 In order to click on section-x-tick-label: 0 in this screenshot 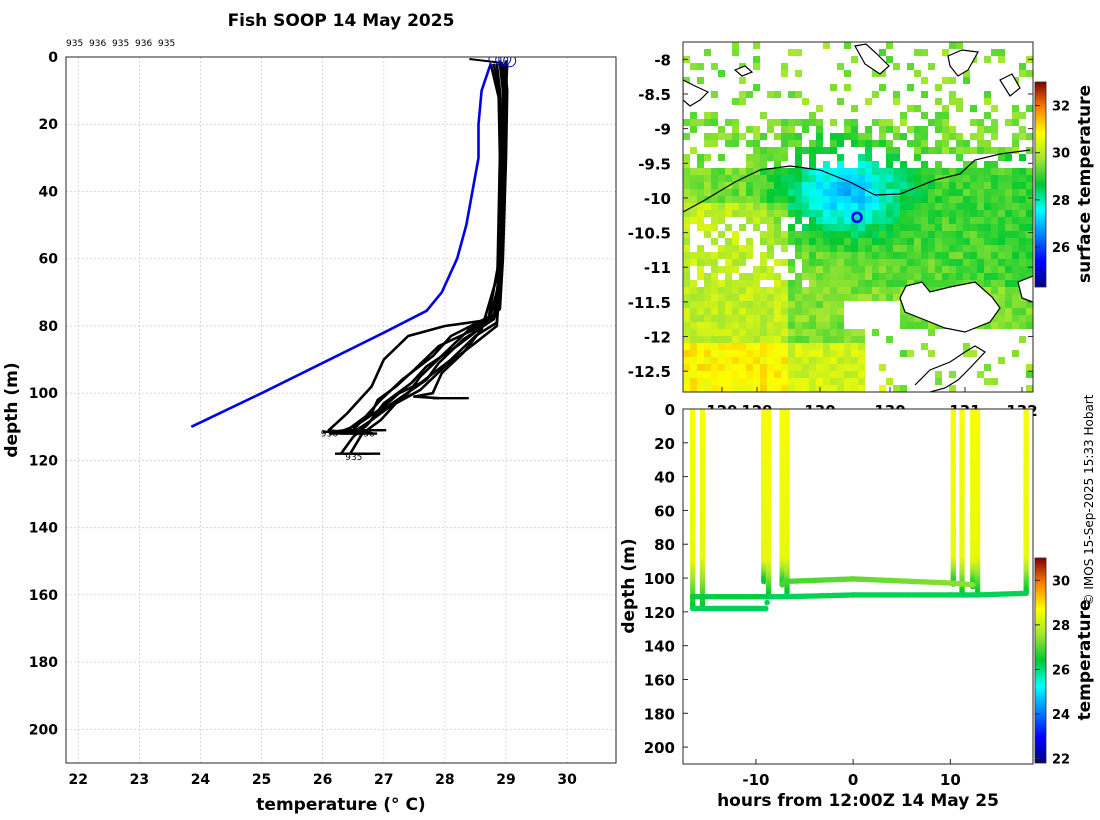, I will do `click(853, 780)`.